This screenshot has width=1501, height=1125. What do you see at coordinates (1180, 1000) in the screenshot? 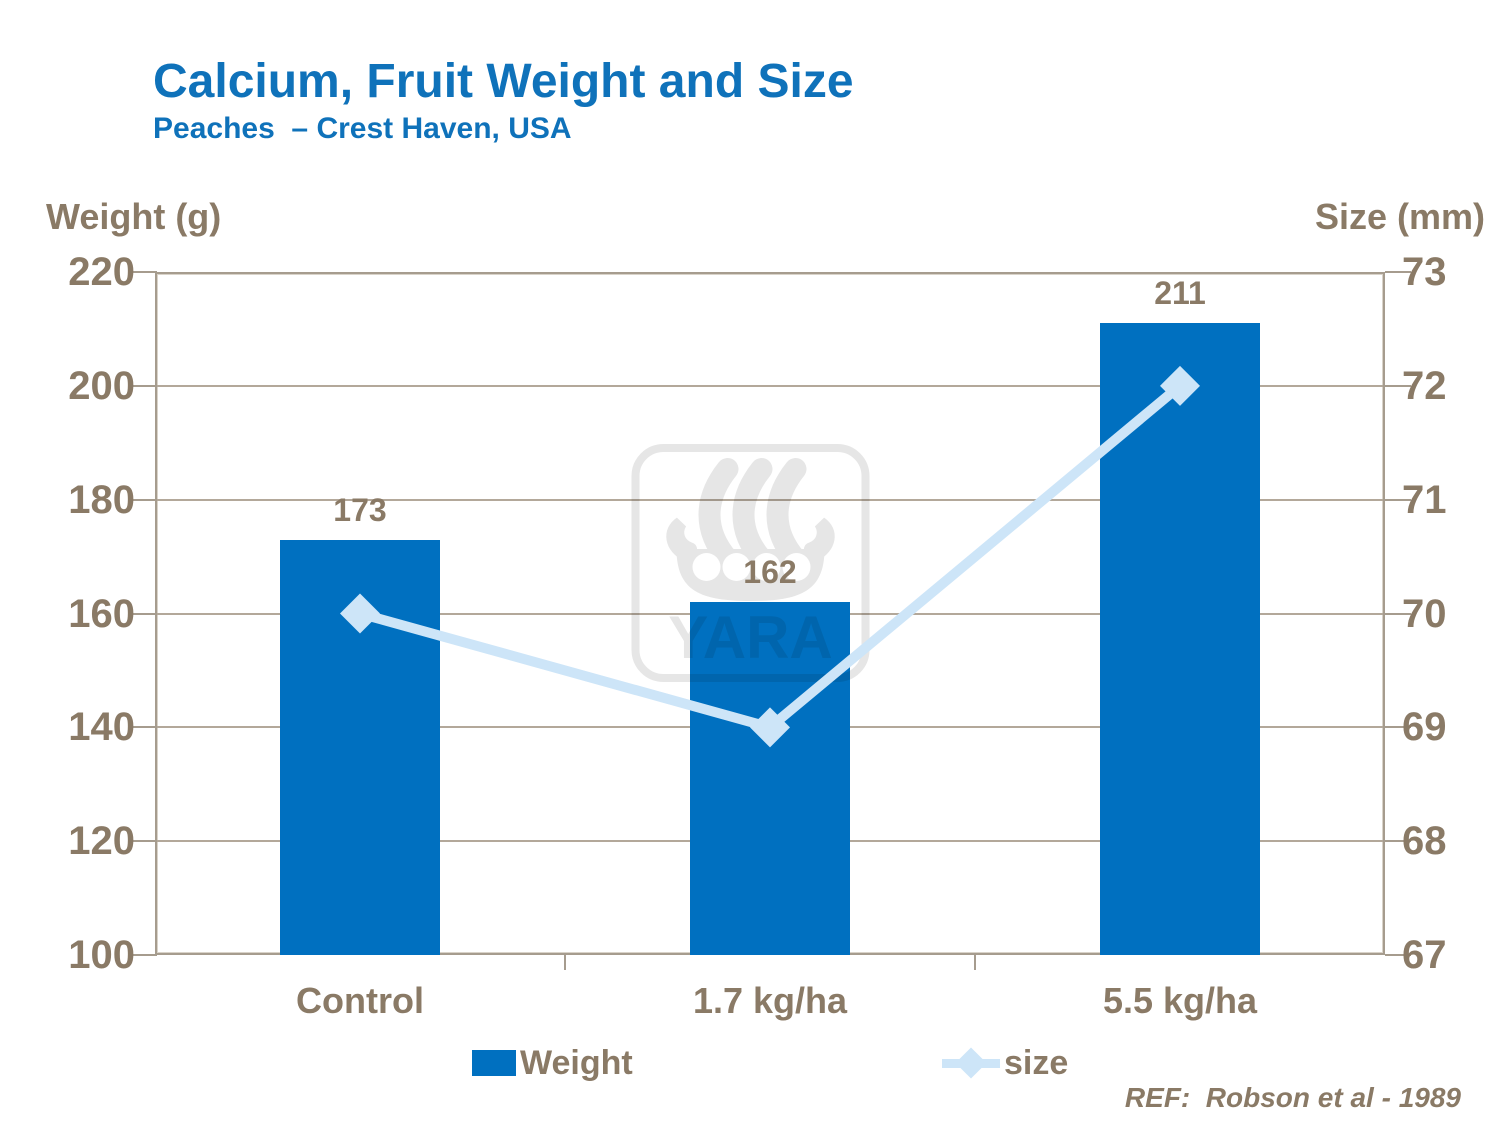
I see `category-label-3: 5.5 kg/ha` at bounding box center [1180, 1000].